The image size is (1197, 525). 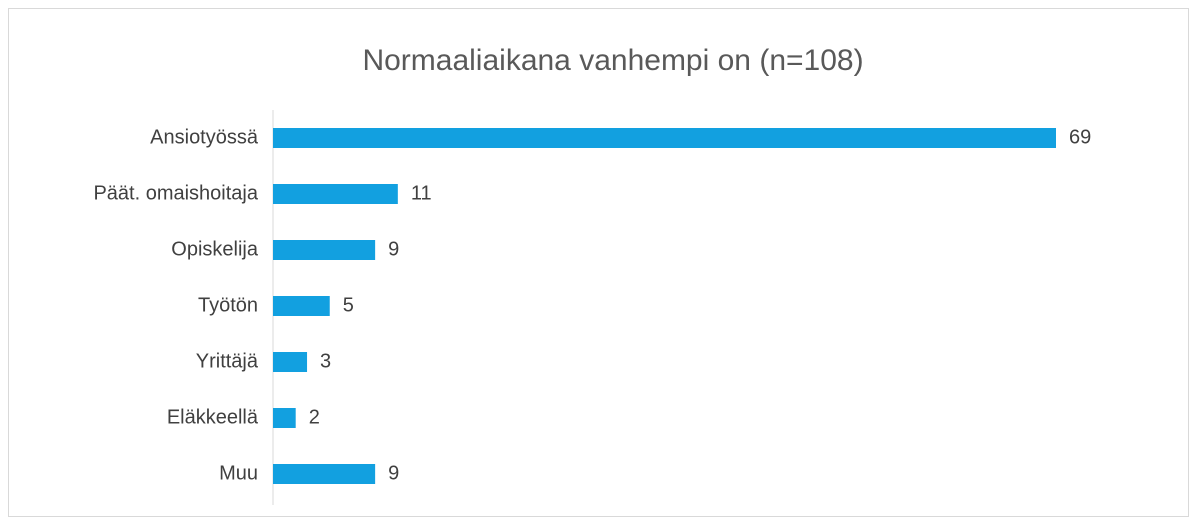 What do you see at coordinates (238, 473) in the screenshot?
I see `category-label: Muu` at bounding box center [238, 473].